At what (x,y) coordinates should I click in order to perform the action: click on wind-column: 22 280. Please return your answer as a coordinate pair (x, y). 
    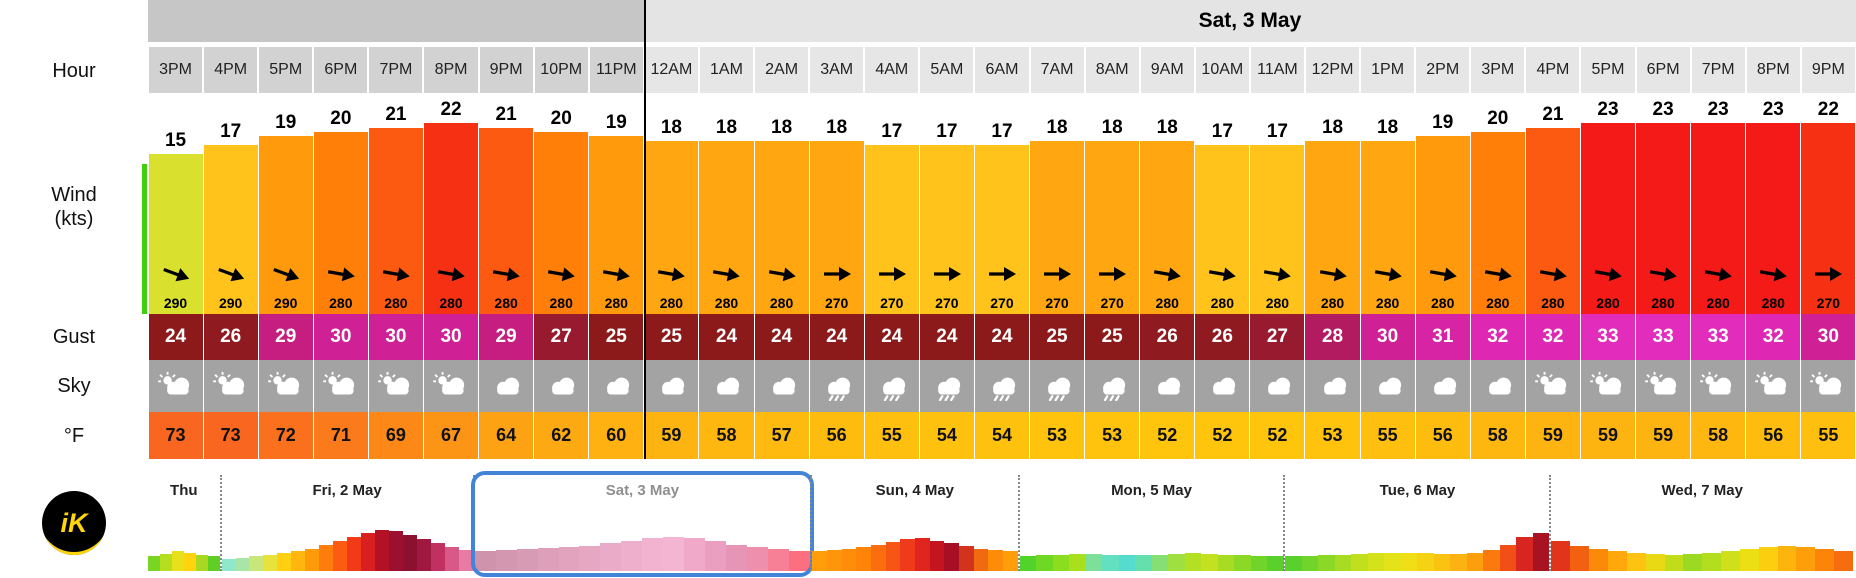
    Looking at the image, I should click on (451, 206).